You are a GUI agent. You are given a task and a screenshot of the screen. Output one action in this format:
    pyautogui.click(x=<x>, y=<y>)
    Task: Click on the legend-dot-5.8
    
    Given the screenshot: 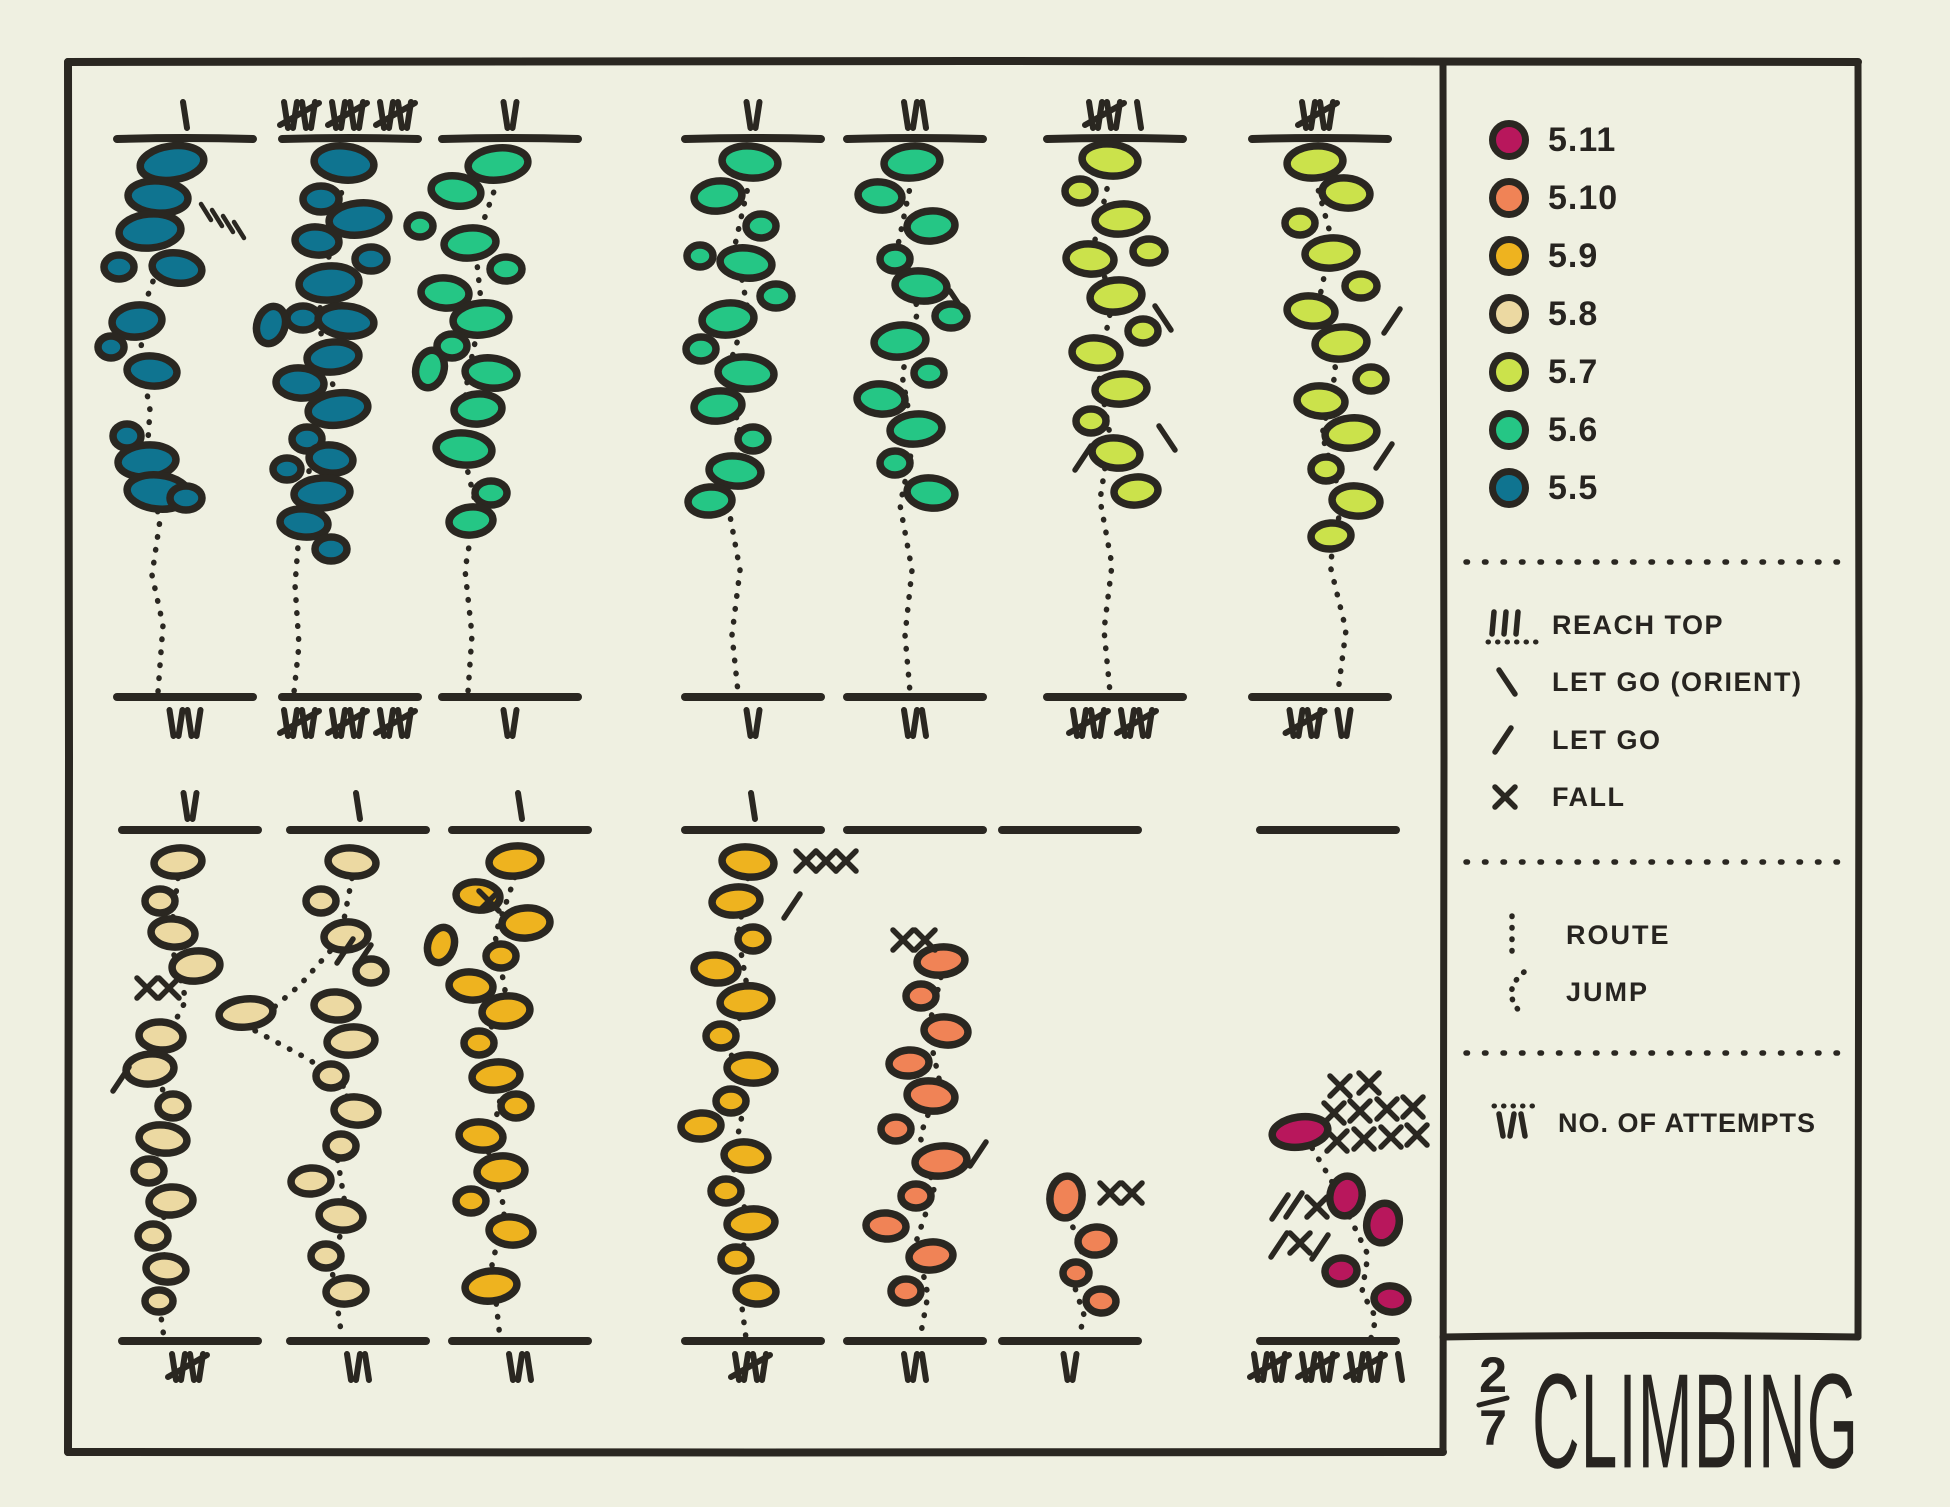 What is the action you would take?
    pyautogui.click(x=1509, y=314)
    